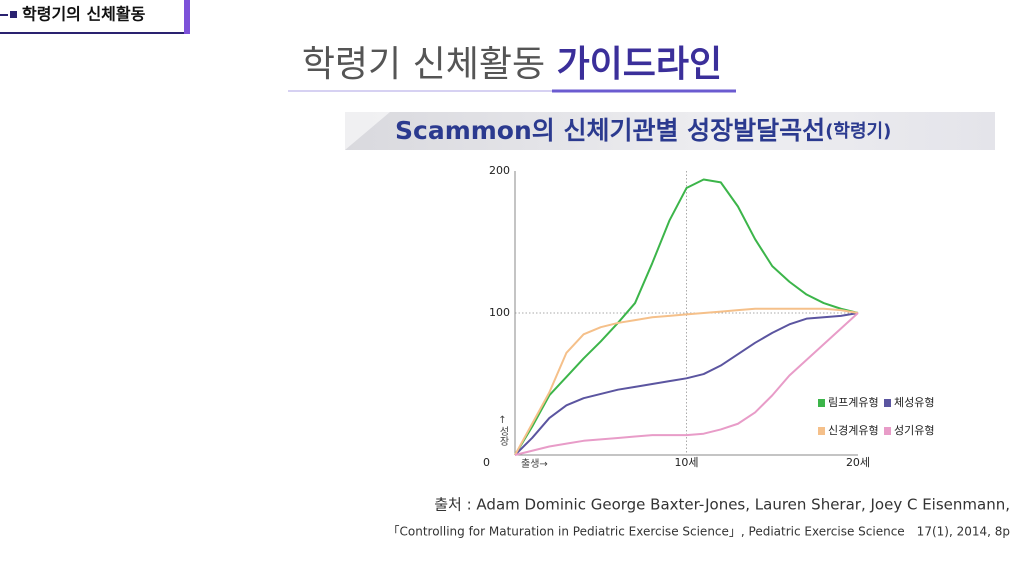 The image size is (1024, 576). Describe the element at coordinates (853, 402) in the screenshot. I see `legend-label: 림프계유형` at that location.